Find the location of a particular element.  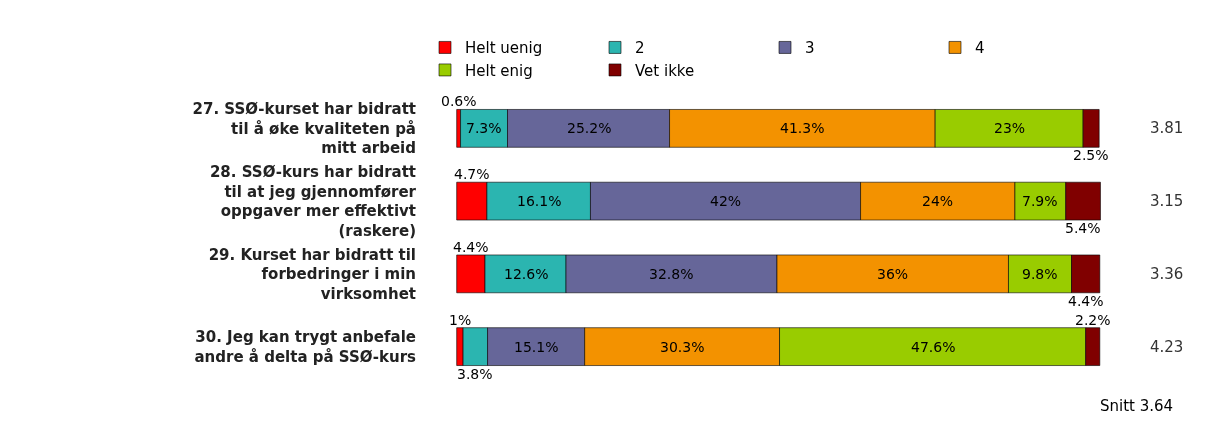

data-label: 16.1% is located at coordinates (539, 201).